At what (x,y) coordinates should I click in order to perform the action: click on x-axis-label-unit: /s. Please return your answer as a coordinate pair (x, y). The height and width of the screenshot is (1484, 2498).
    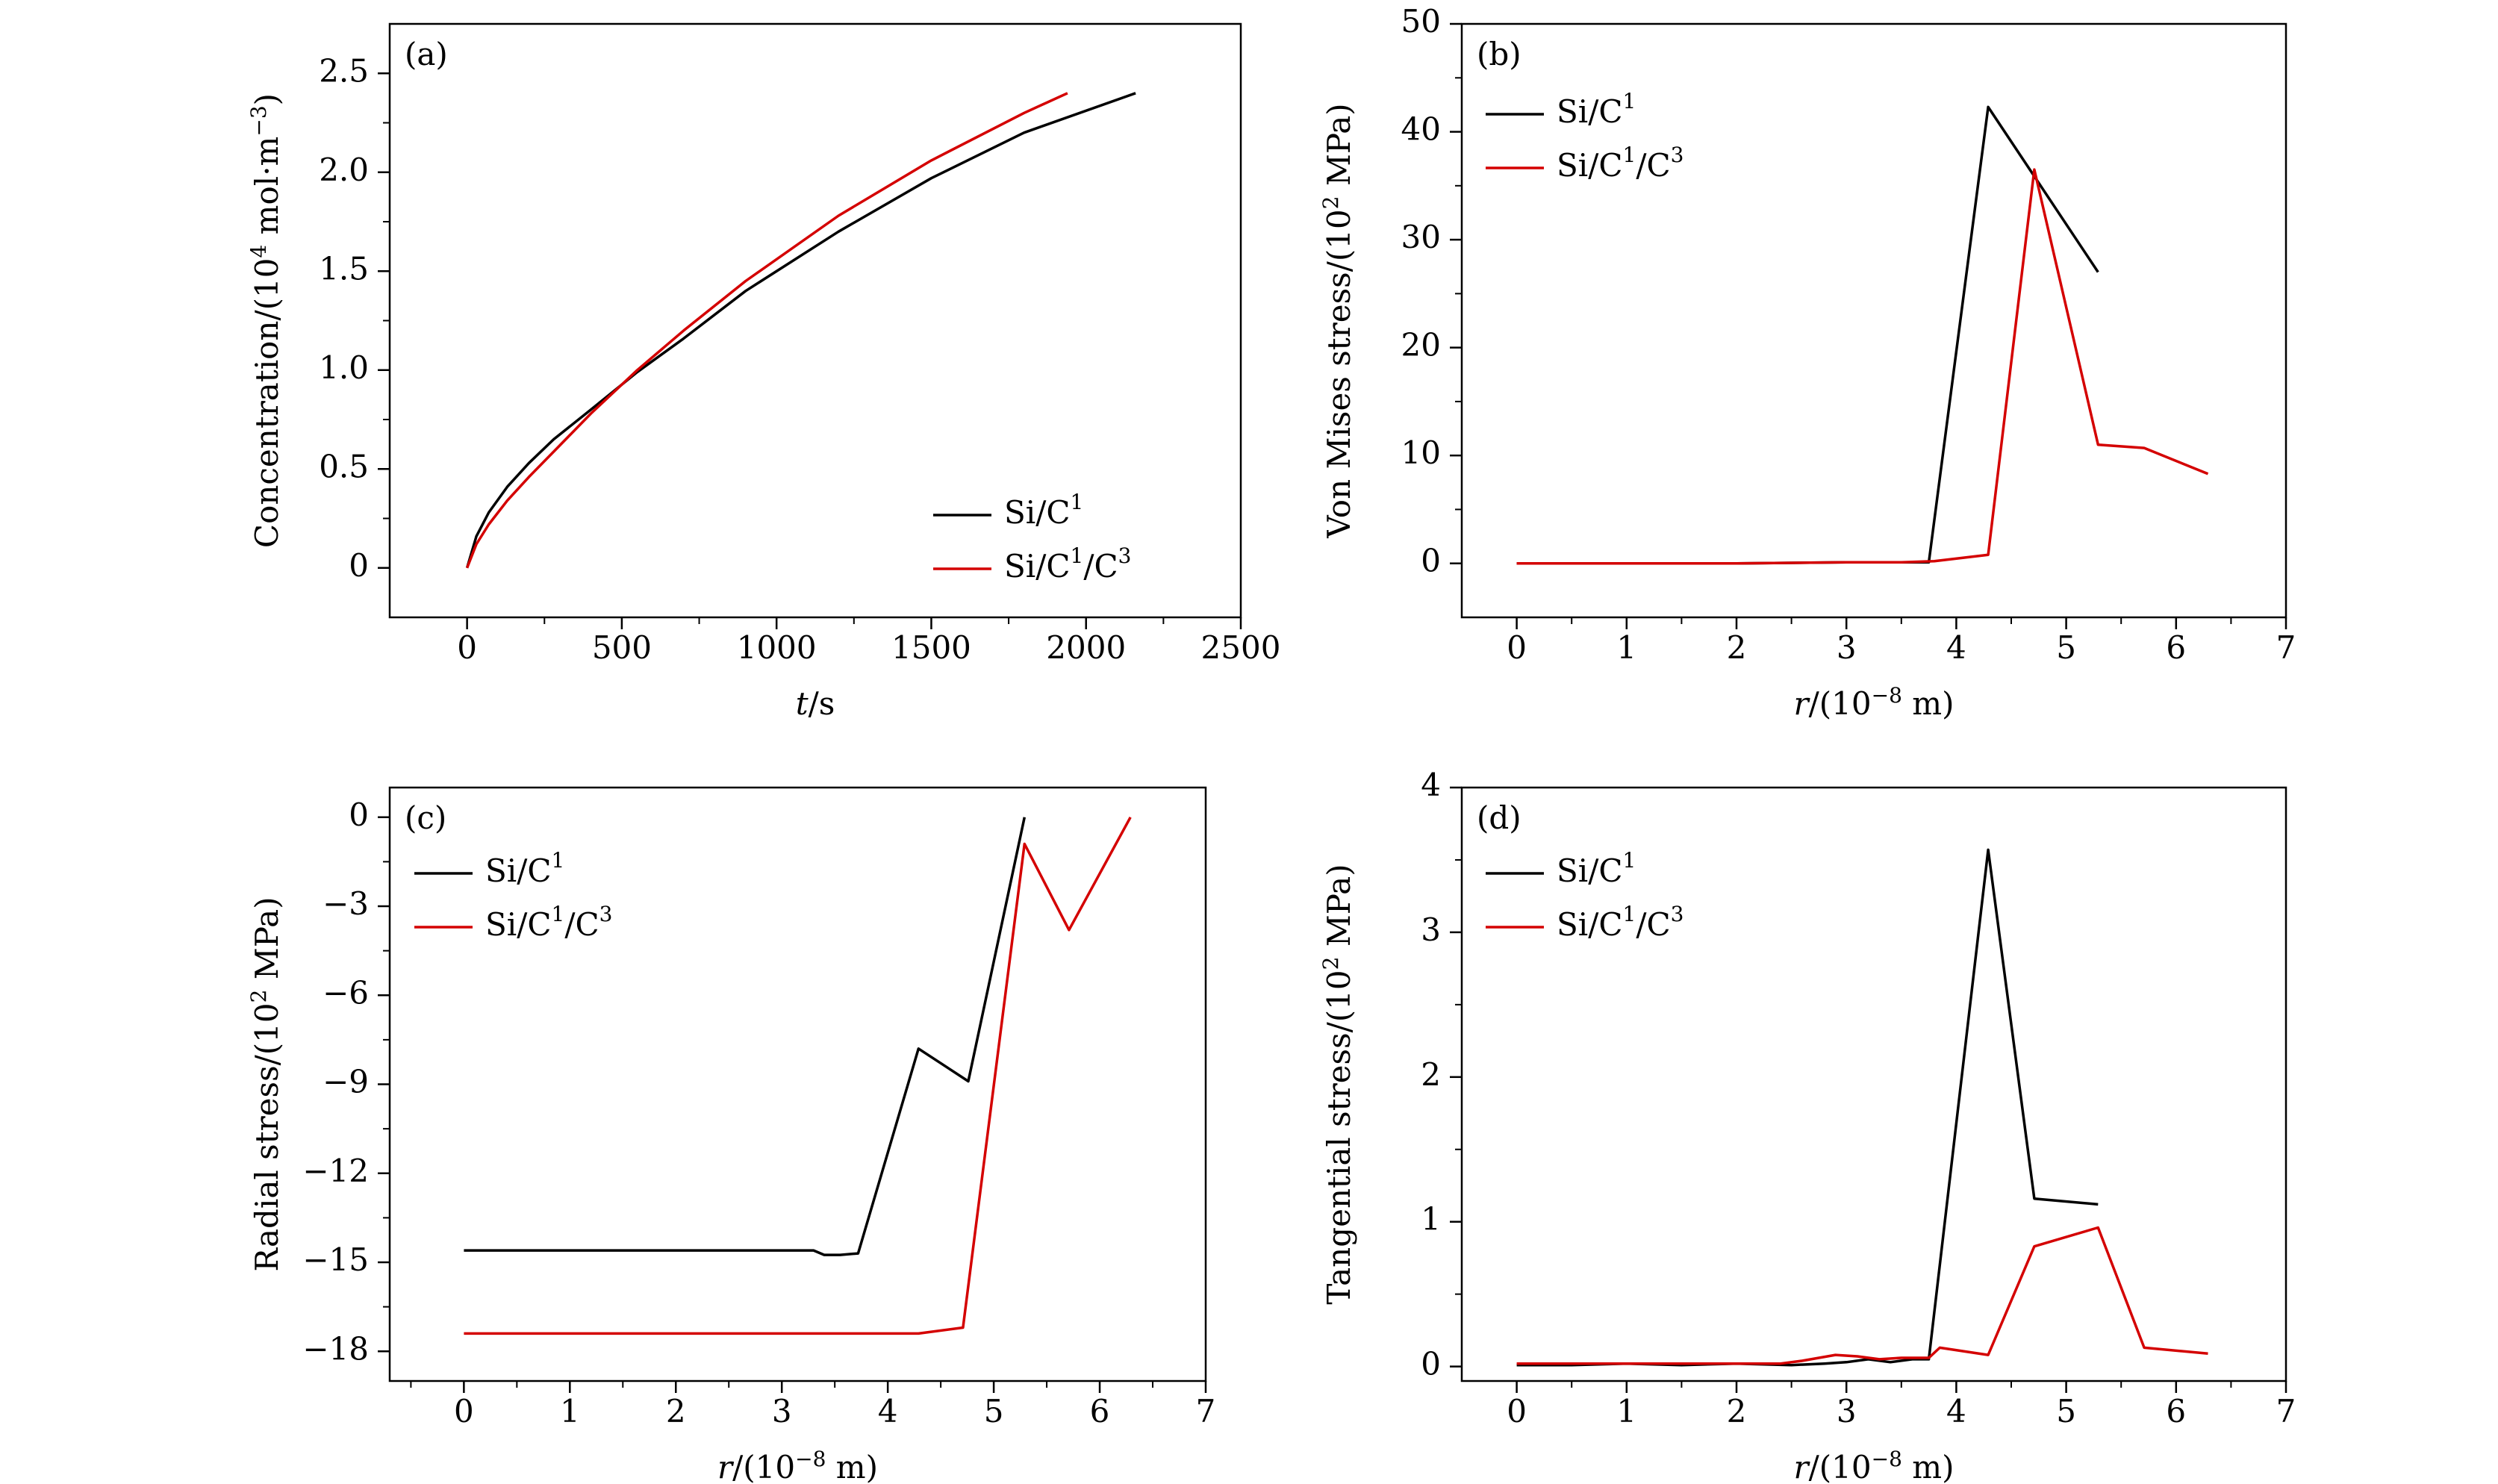
    Looking at the image, I should click on (822, 703).